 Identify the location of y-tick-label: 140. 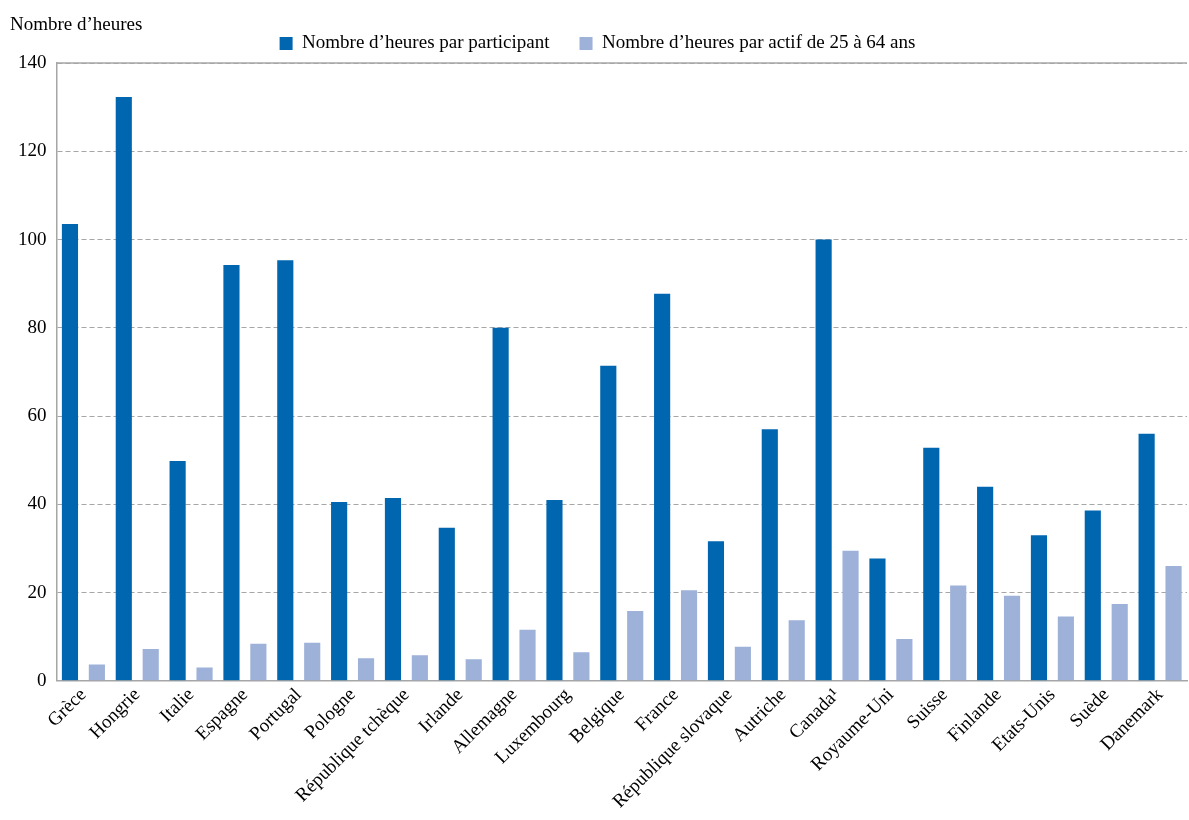
(32, 61).